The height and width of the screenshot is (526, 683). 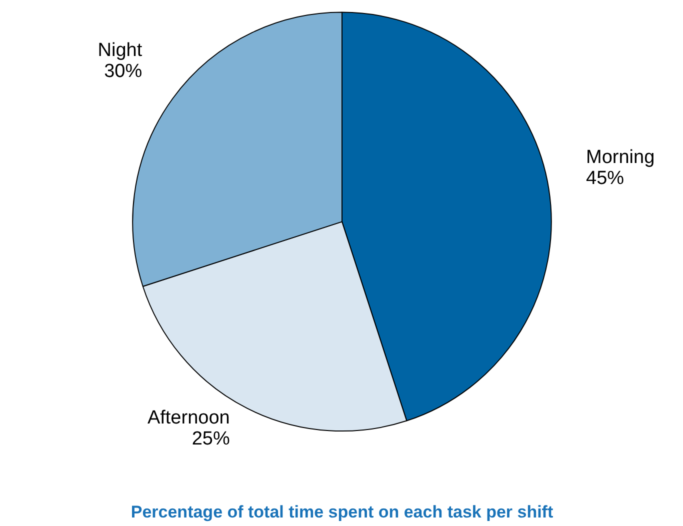 I want to click on data-label: 25%, so click(x=211, y=439).